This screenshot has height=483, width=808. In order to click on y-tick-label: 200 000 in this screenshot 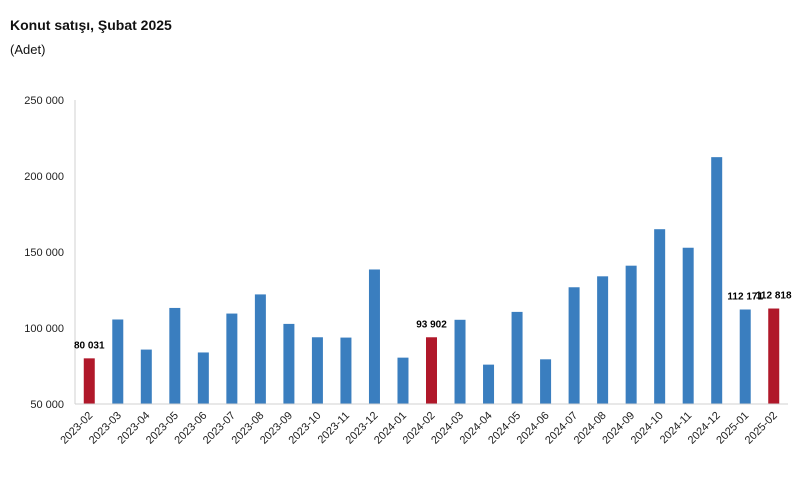, I will do `click(44, 177)`.